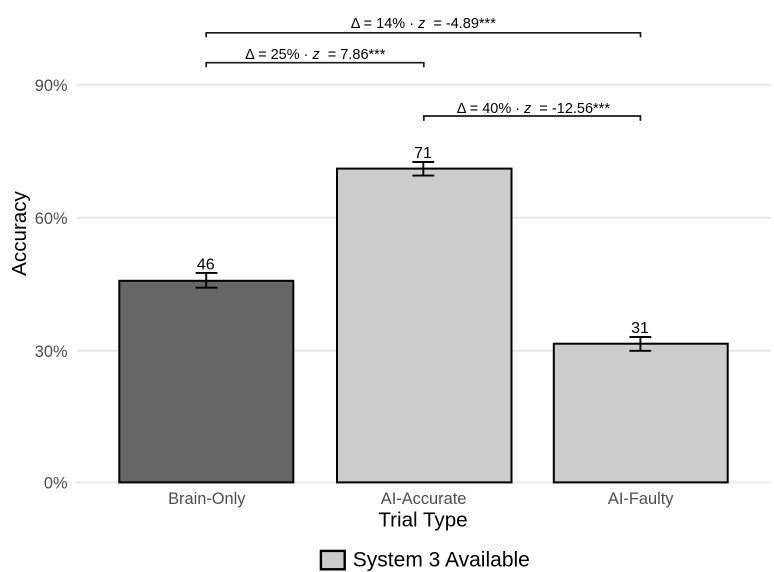 The image size is (774, 572). What do you see at coordinates (441, 560) in the screenshot?
I see `svg-text: System 3 Available` at bounding box center [441, 560].